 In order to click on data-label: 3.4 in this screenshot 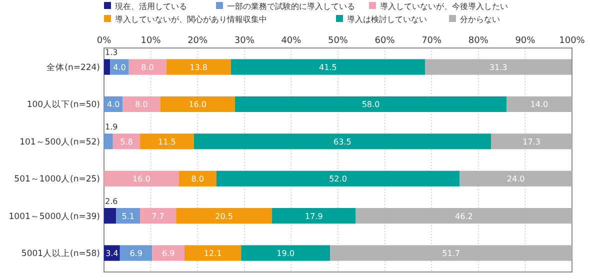, I will do `click(112, 253)`.